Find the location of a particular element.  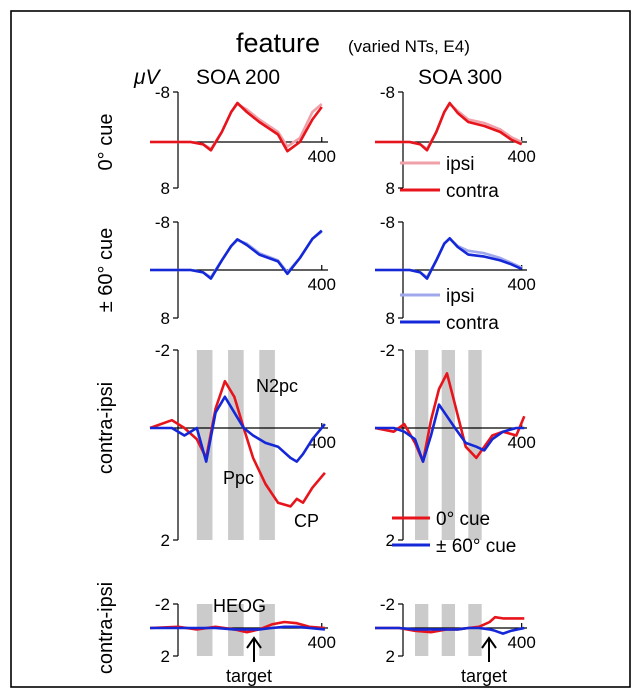

figure-subtitle: (varied NTs, E4) is located at coordinates (409, 46).